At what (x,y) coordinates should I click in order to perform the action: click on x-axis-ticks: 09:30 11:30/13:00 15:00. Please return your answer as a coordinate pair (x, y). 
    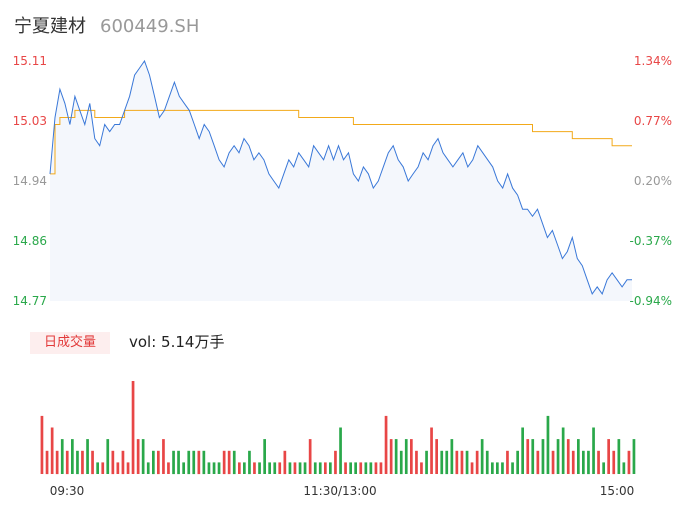
    Looking at the image, I should click on (342, 491).